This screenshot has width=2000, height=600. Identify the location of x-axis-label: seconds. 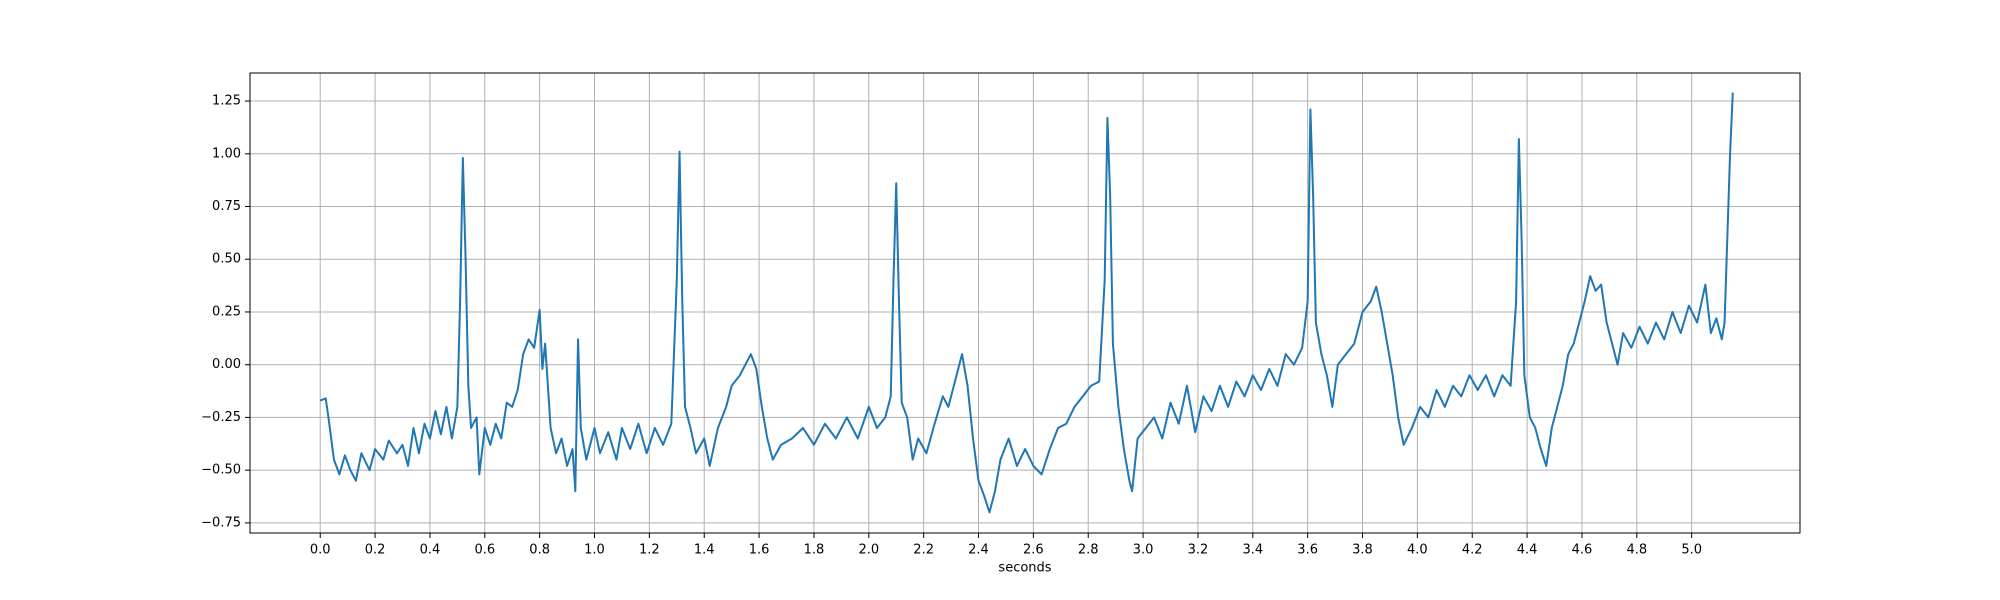
(1024, 568).